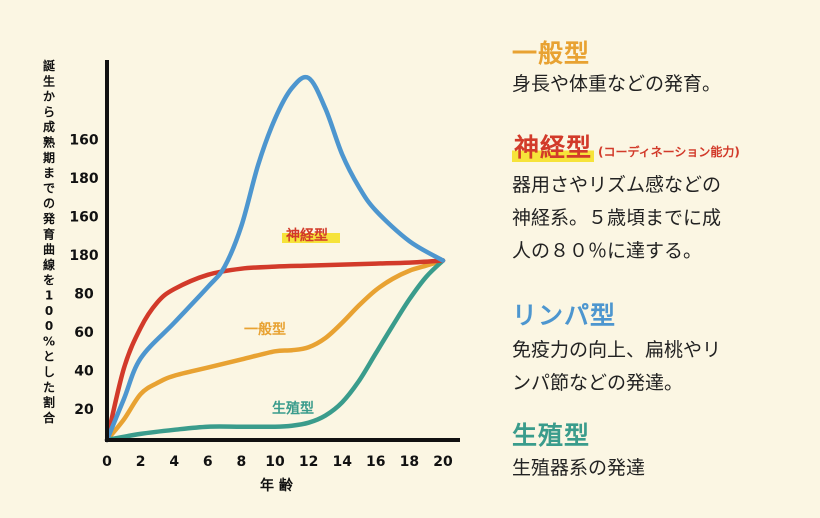 Image resolution: width=820 pixels, height=518 pixels. I want to click on y-label-char: 1, so click(49, 296).